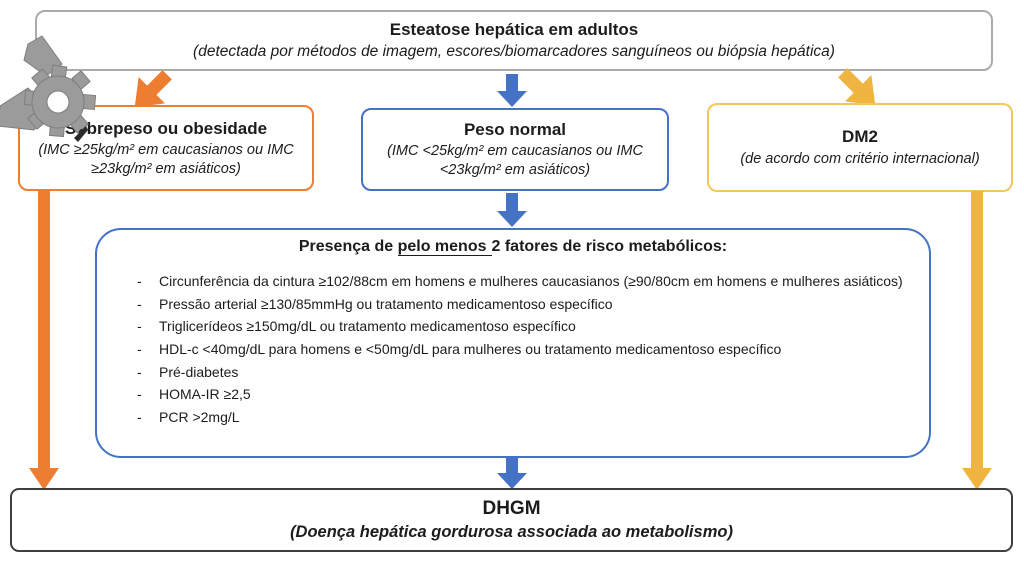  What do you see at coordinates (166, 128) in the screenshot?
I see `overweight-title: Sobrepeso ou obesidade` at bounding box center [166, 128].